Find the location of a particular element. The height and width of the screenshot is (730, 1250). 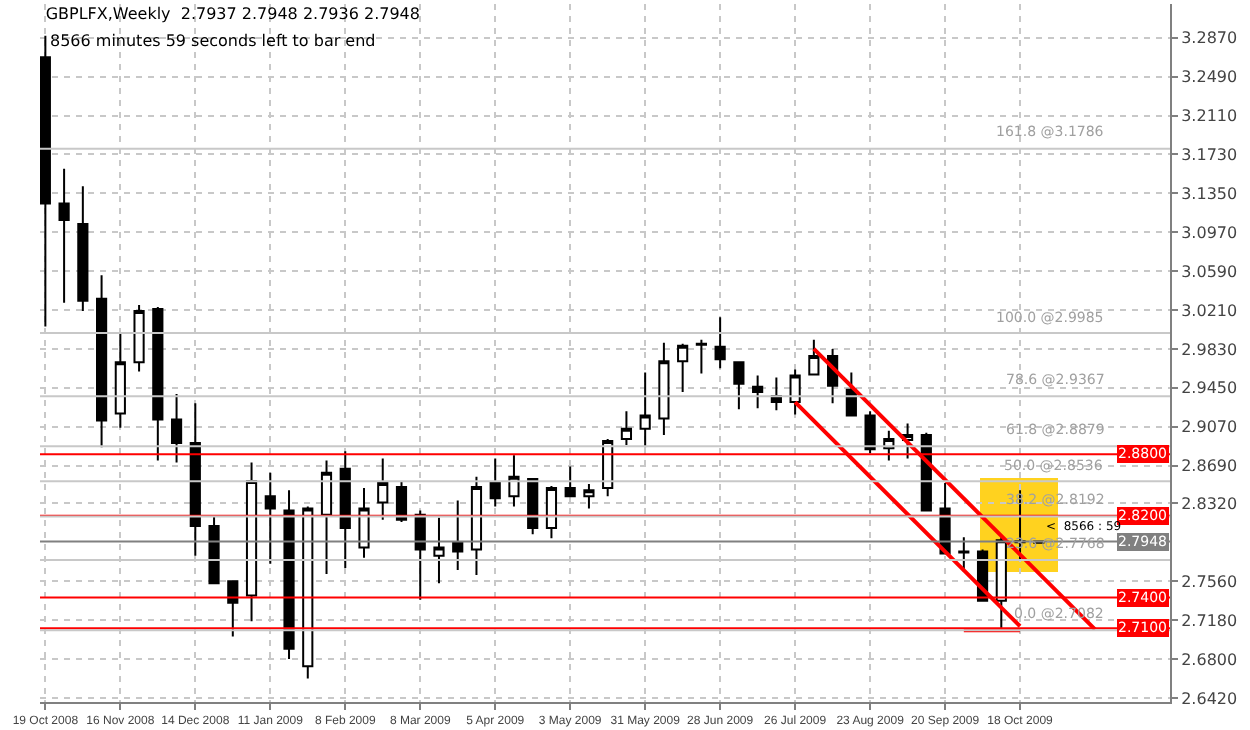

y-tick-label: 2.6420 is located at coordinates (1209, 698).